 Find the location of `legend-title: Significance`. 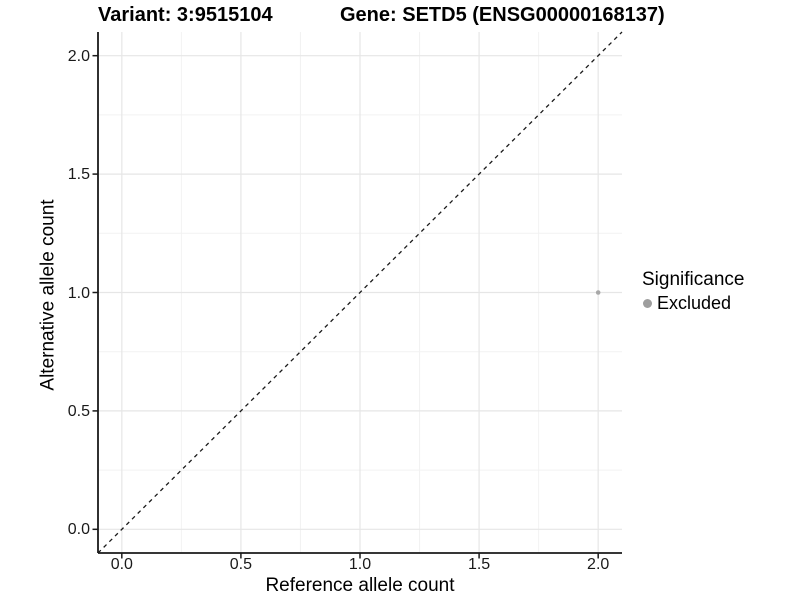

legend-title: Significance is located at coordinates (693, 279).